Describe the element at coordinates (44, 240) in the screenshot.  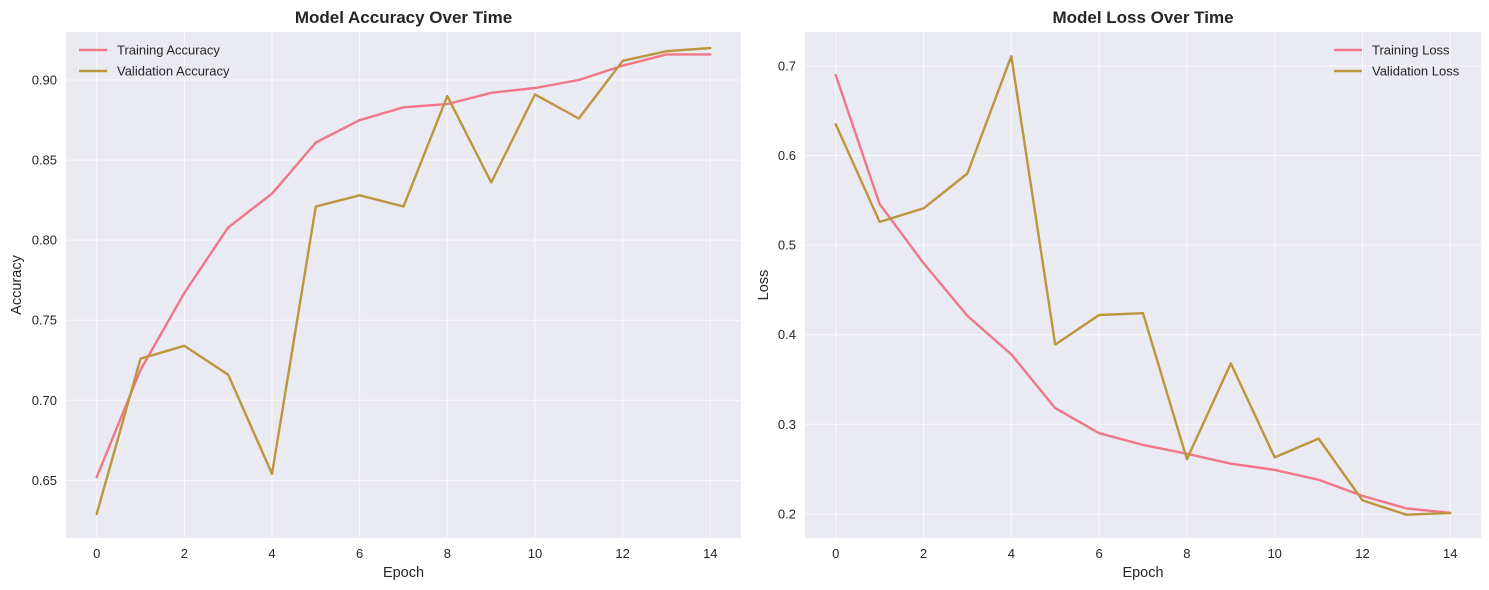
I see `y-tick-label: 0.80` at that location.